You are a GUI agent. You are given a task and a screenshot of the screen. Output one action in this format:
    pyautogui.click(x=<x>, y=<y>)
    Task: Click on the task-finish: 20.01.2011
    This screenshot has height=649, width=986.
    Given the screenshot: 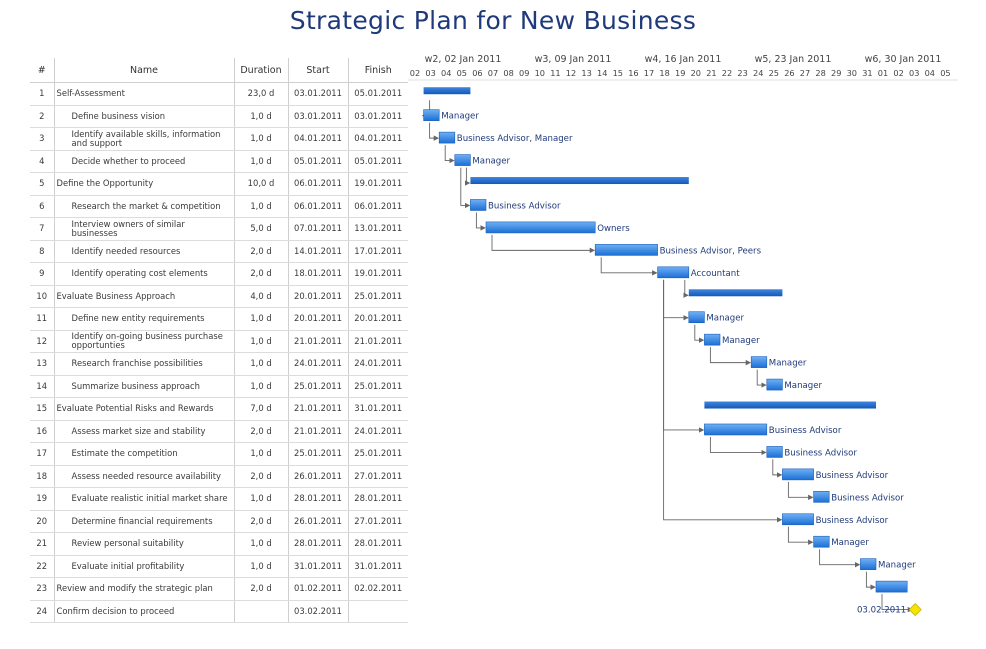 What is the action you would take?
    pyautogui.click(x=377, y=319)
    